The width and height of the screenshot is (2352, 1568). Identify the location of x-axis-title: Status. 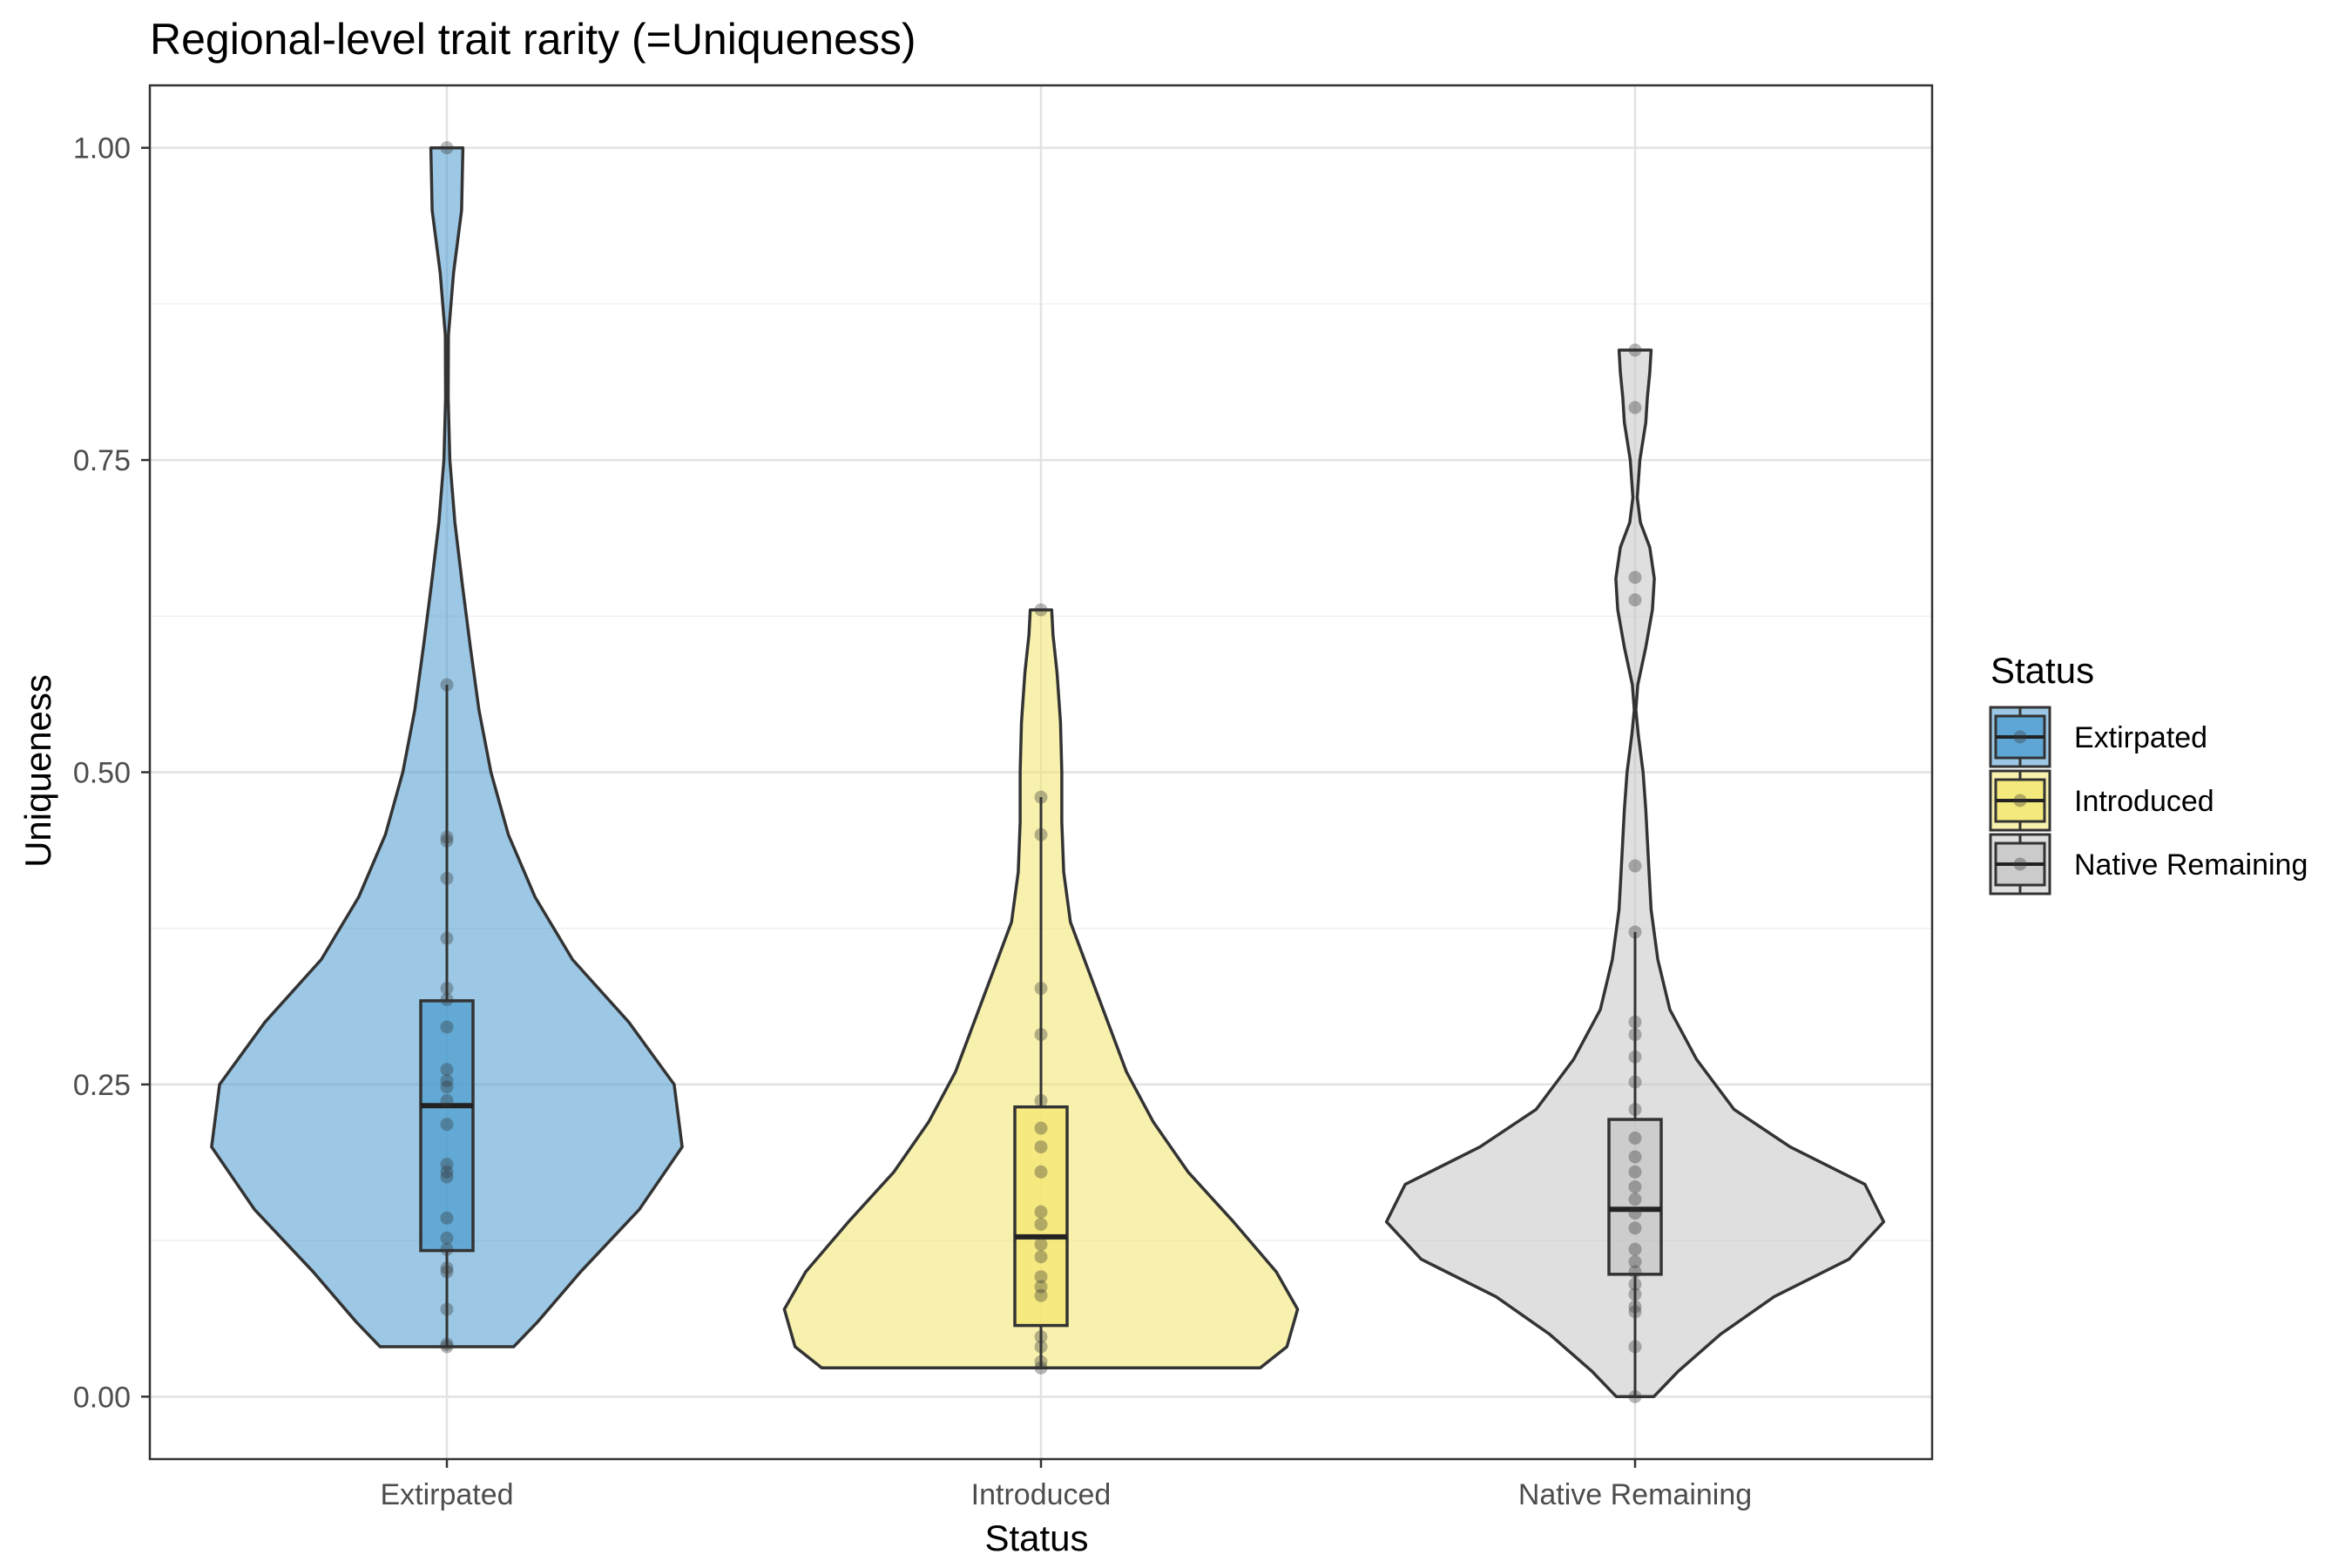
(1036, 1537).